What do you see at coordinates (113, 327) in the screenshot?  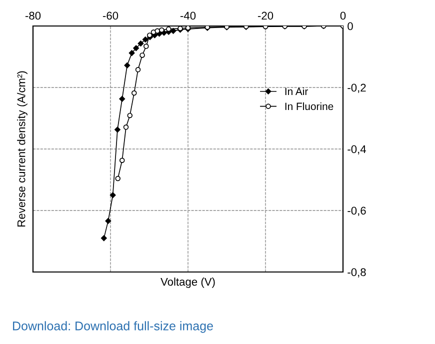 I see `text: Download: Download full-size image` at bounding box center [113, 327].